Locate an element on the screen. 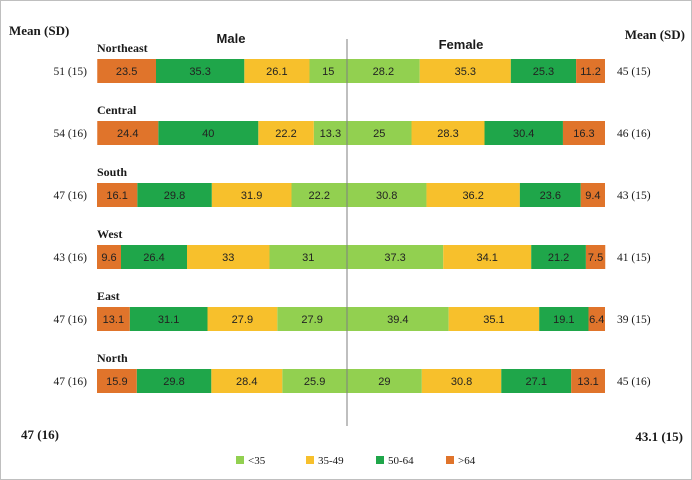 The height and width of the screenshot is (480, 692). male-value-north-35-49: 28.4 is located at coordinates (246, 382).